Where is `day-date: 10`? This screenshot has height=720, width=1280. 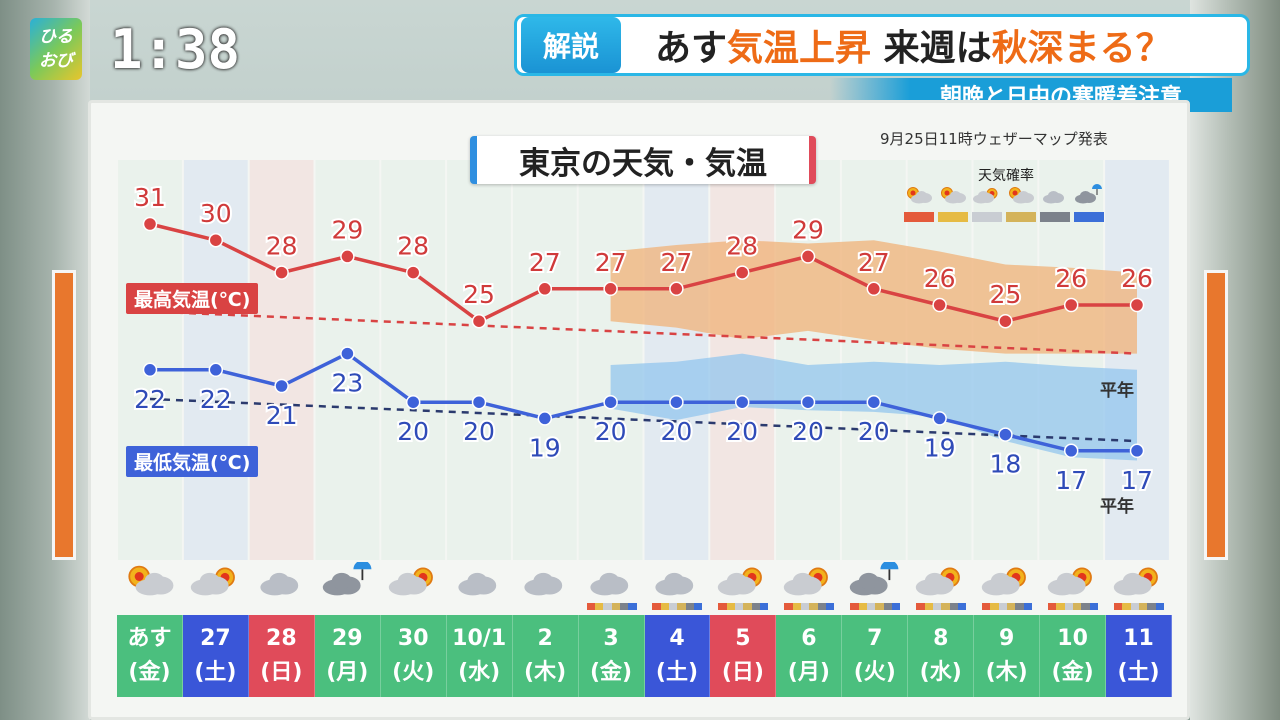
day-date: 10 is located at coordinates (1072, 638).